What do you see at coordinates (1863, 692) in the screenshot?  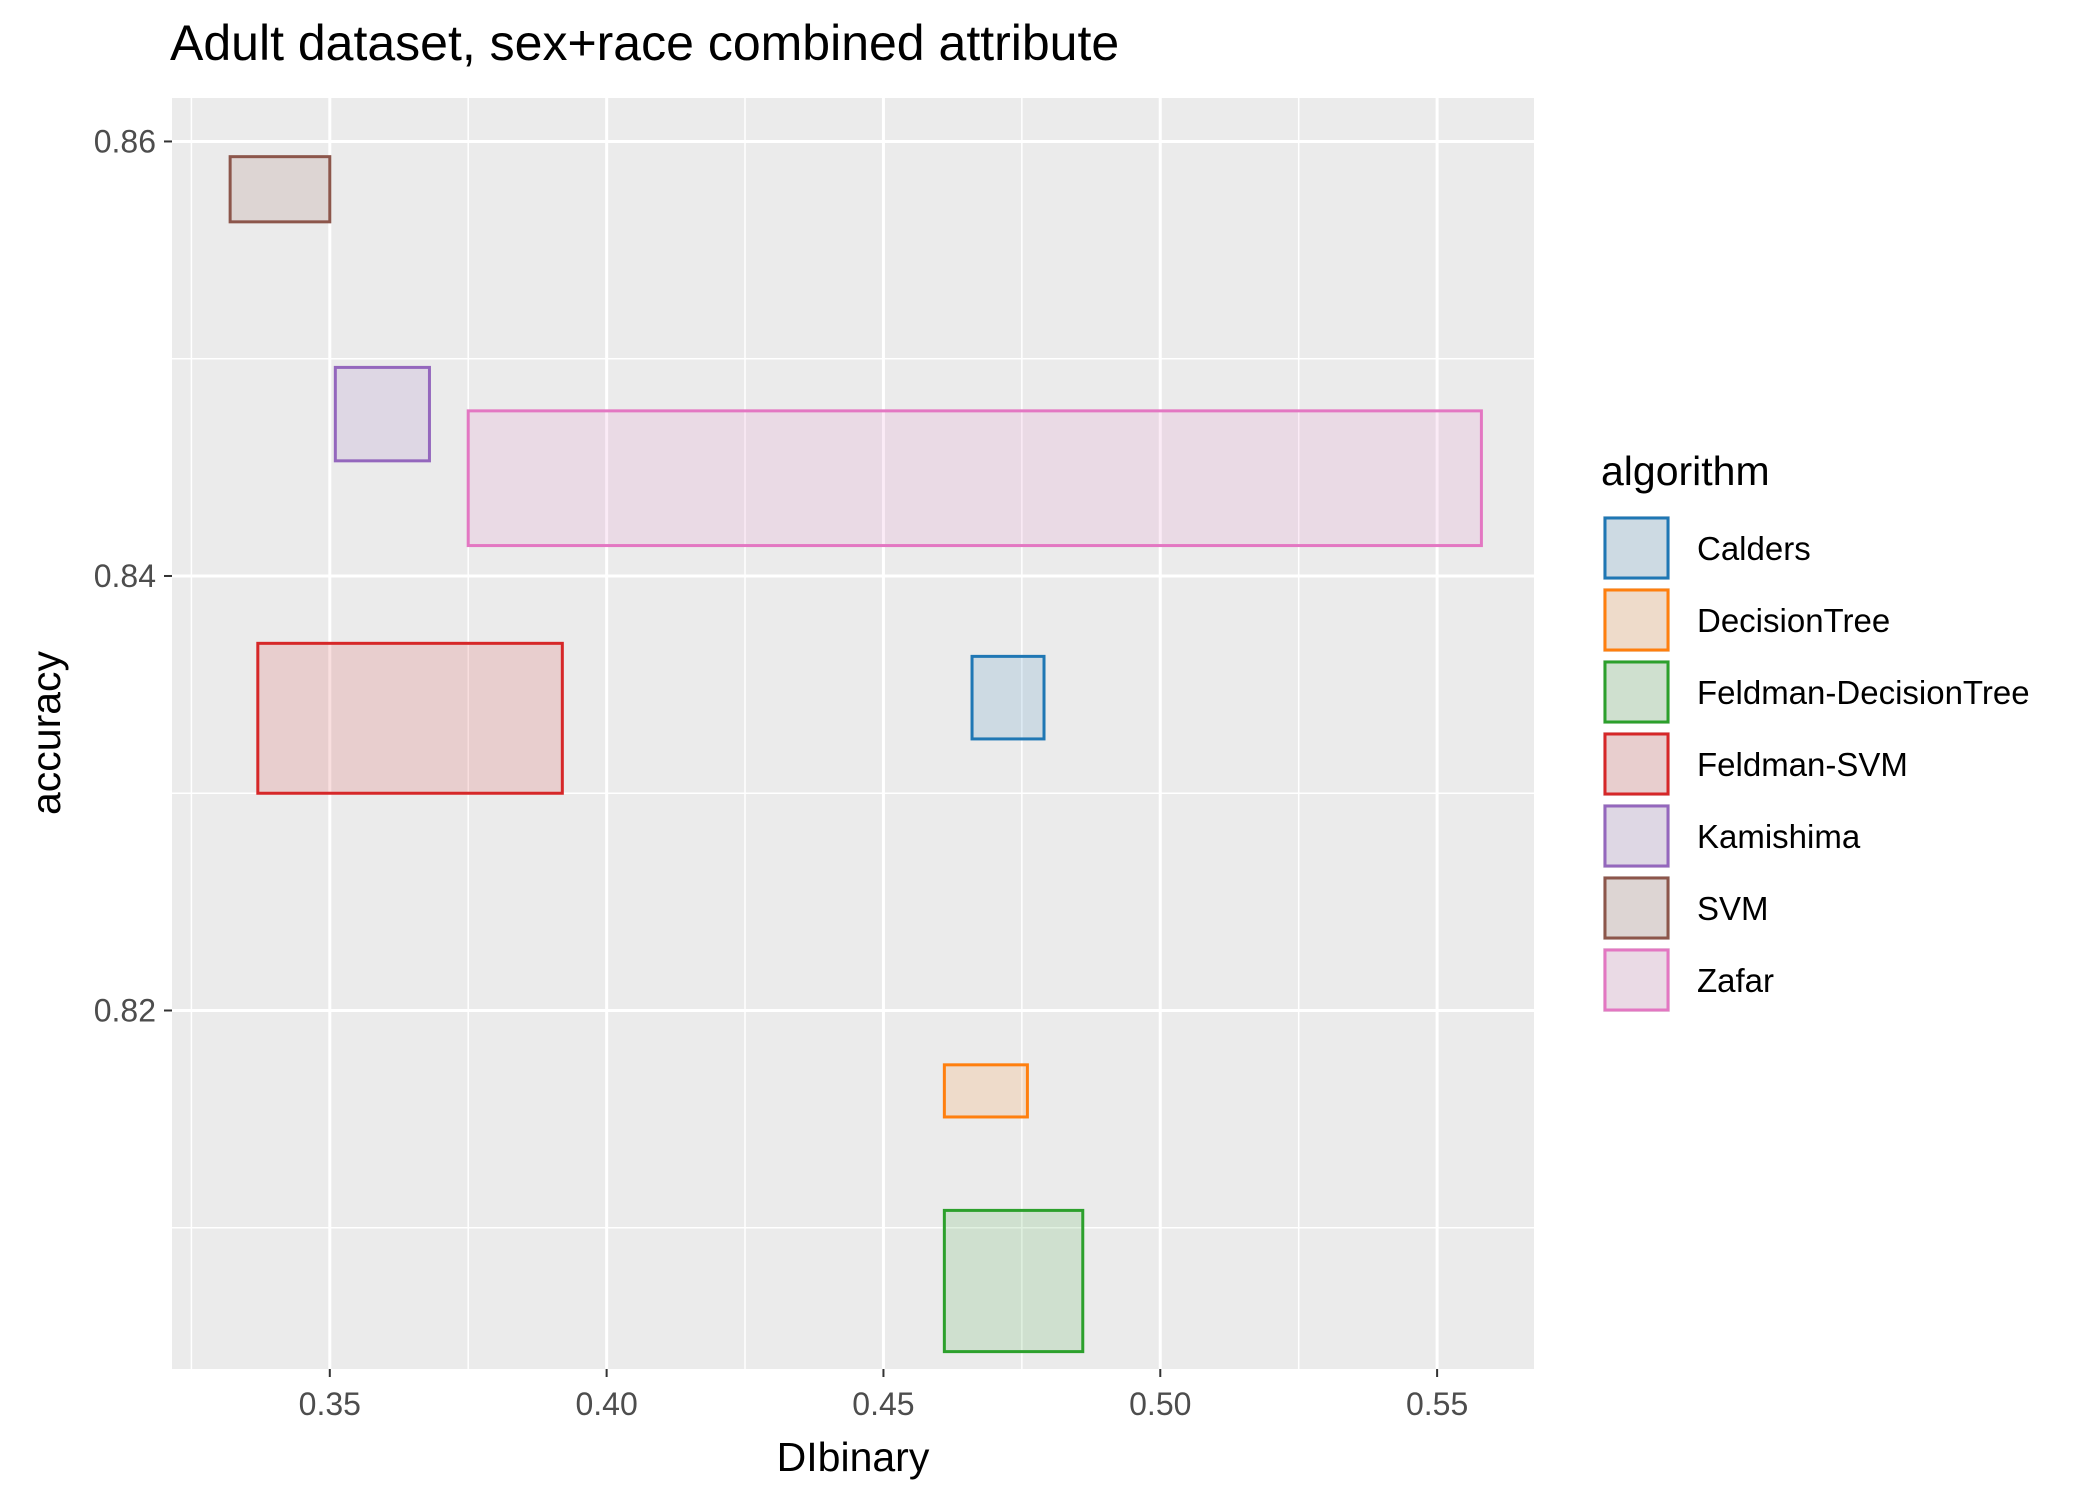 I see `legend-label-feldman-decisiontree: Feldman-DecisionTree` at bounding box center [1863, 692].